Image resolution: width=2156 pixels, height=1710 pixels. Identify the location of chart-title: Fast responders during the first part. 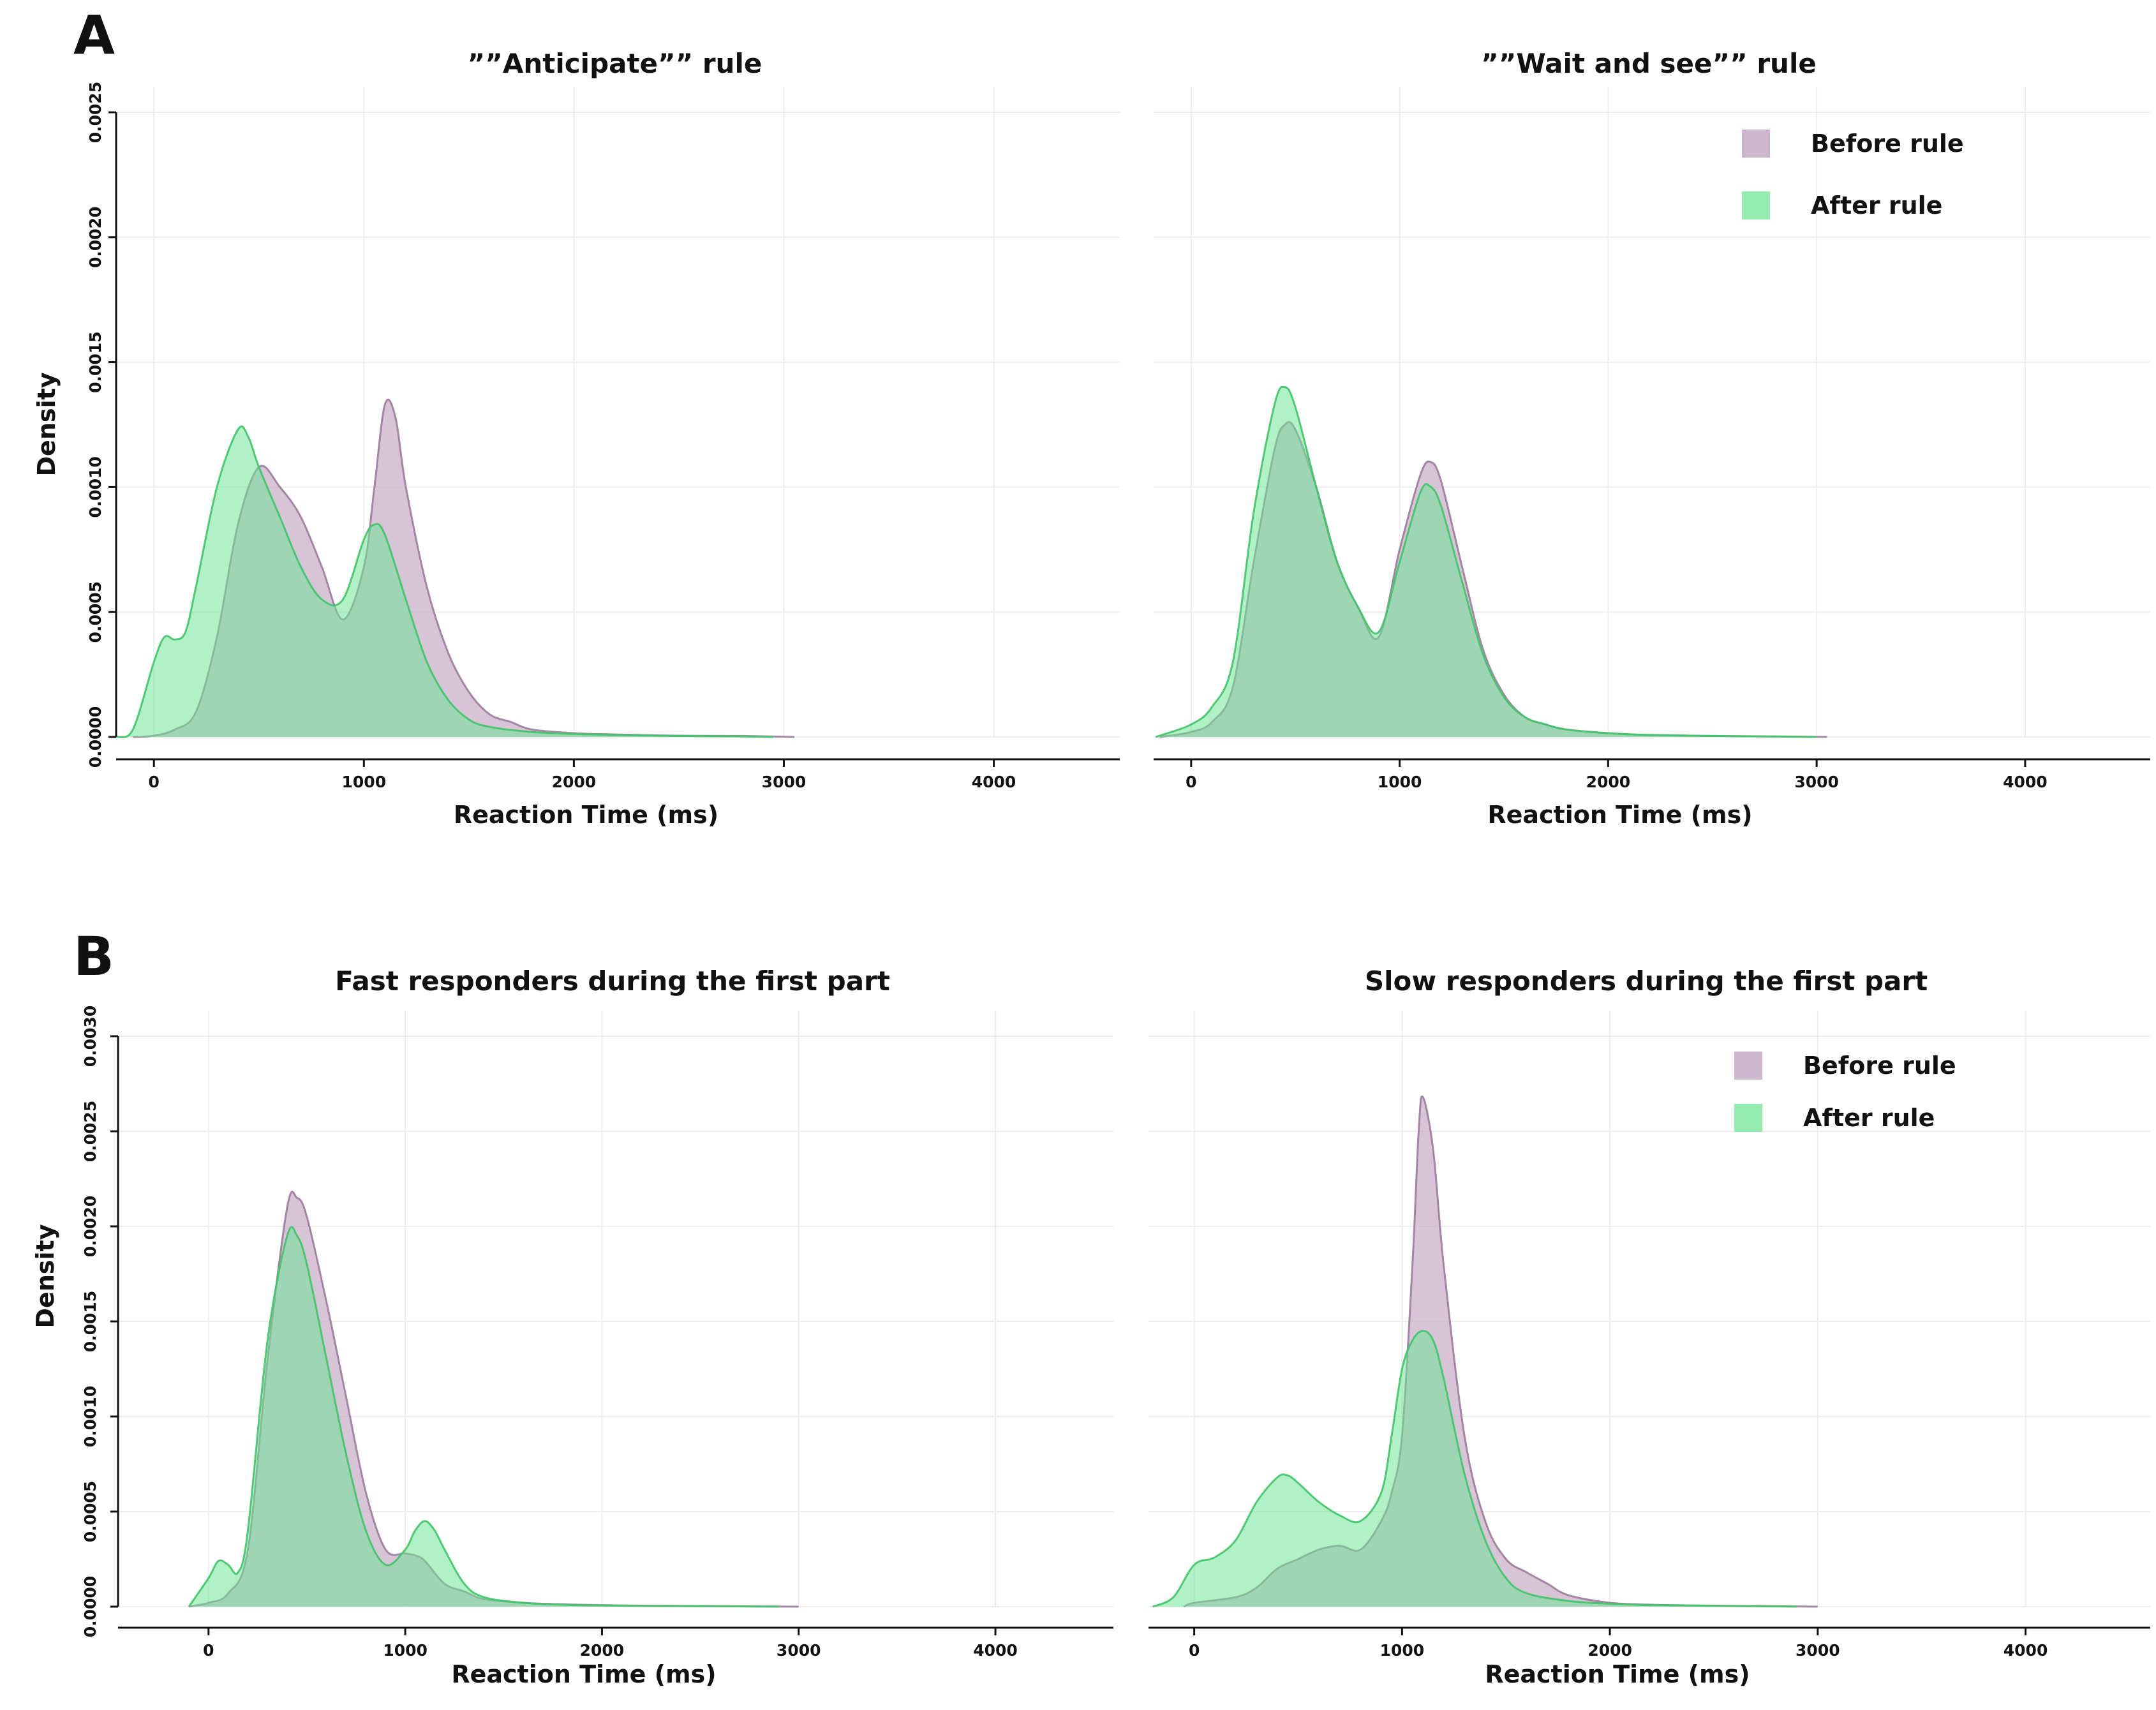
(612, 981).